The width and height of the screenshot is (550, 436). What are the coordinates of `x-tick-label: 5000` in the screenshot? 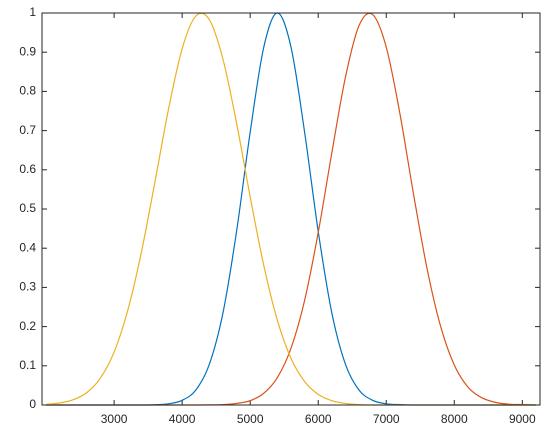 It's located at (250, 419).